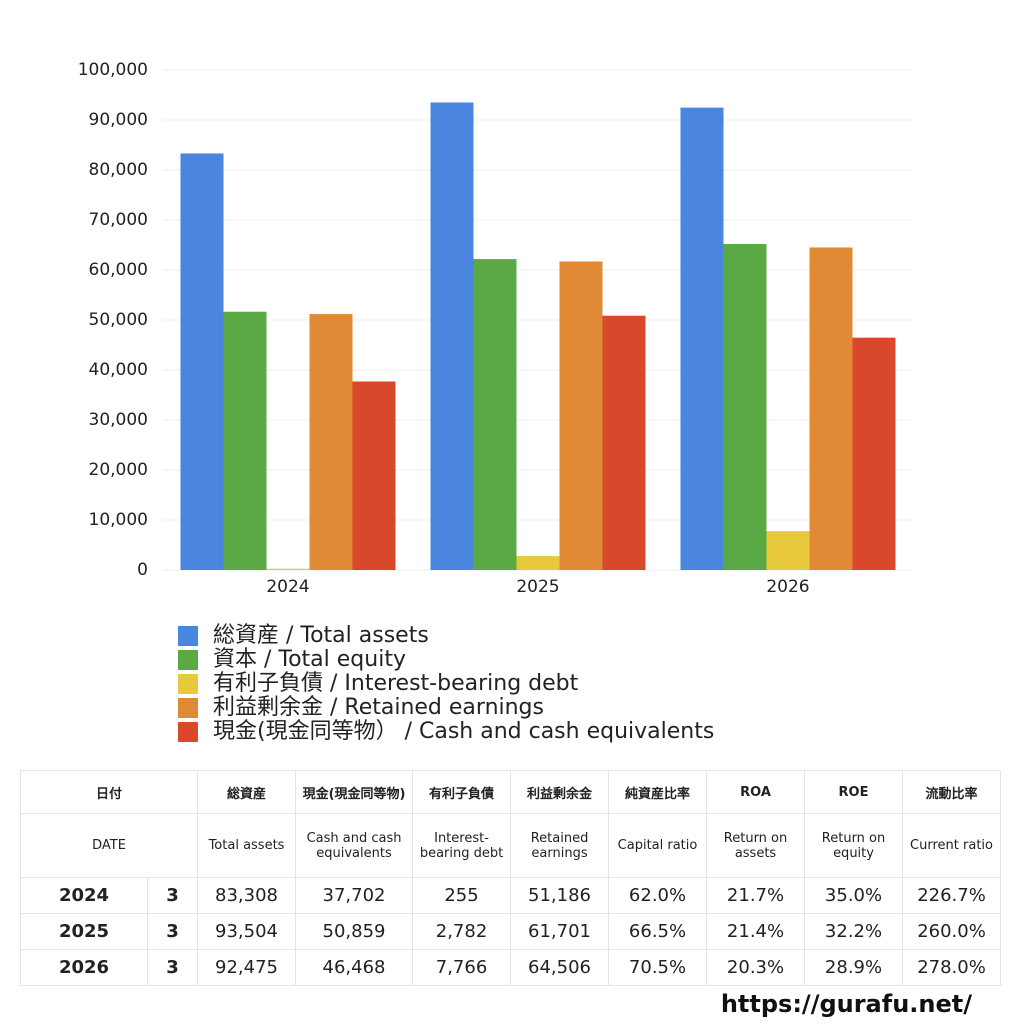  What do you see at coordinates (247, 967) in the screenshot?
I see `table-cell: 92,475` at bounding box center [247, 967].